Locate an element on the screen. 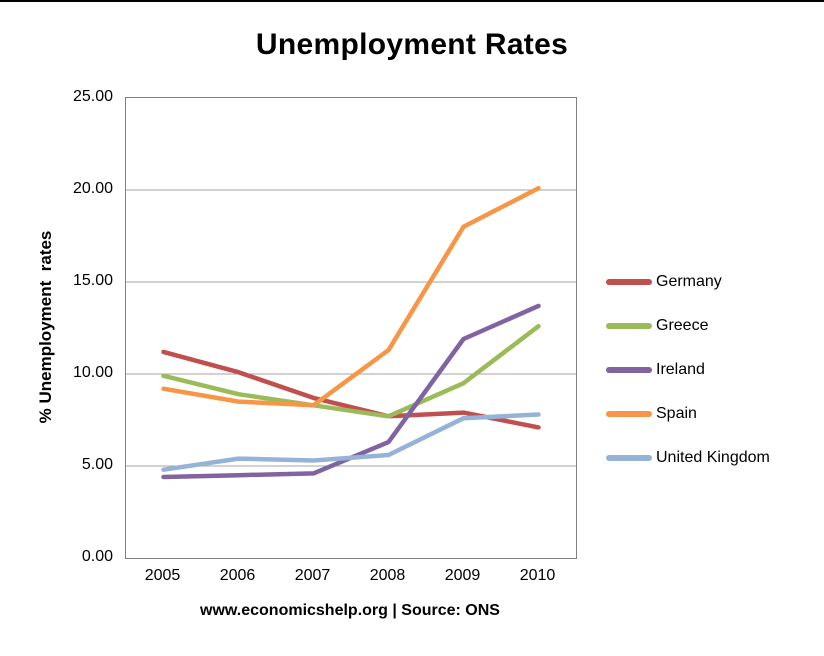 The height and width of the screenshot is (656, 824). legend-label: Greece is located at coordinates (682, 325).